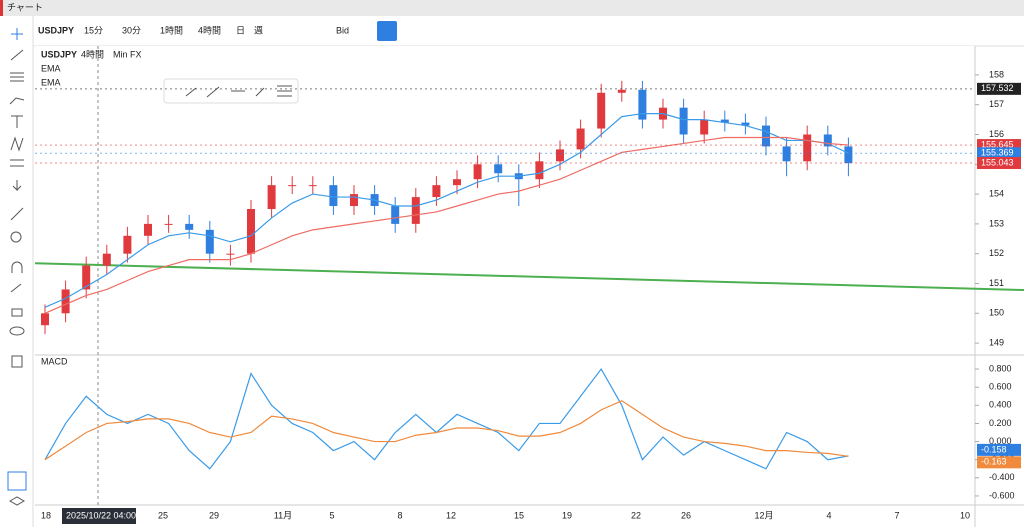 This screenshot has width=1024, height=532. What do you see at coordinates (17, 144) in the screenshot?
I see `tool-pattern` at bounding box center [17, 144].